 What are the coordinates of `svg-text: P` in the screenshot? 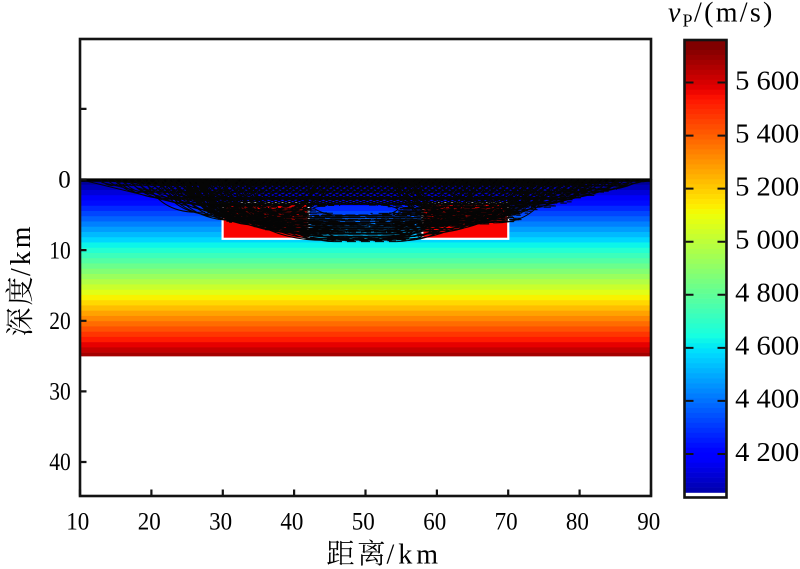 It's located at (688, 21).